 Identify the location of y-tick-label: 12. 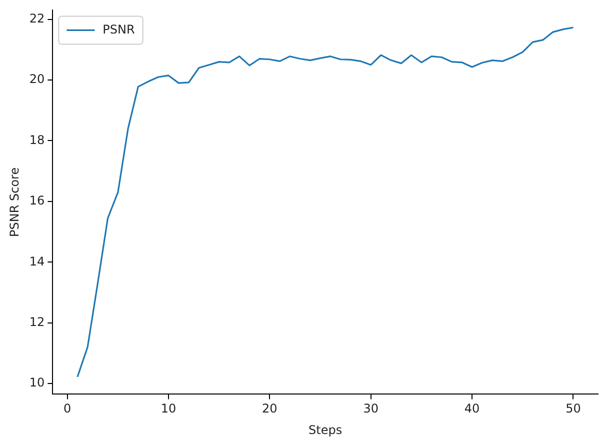
(37, 321).